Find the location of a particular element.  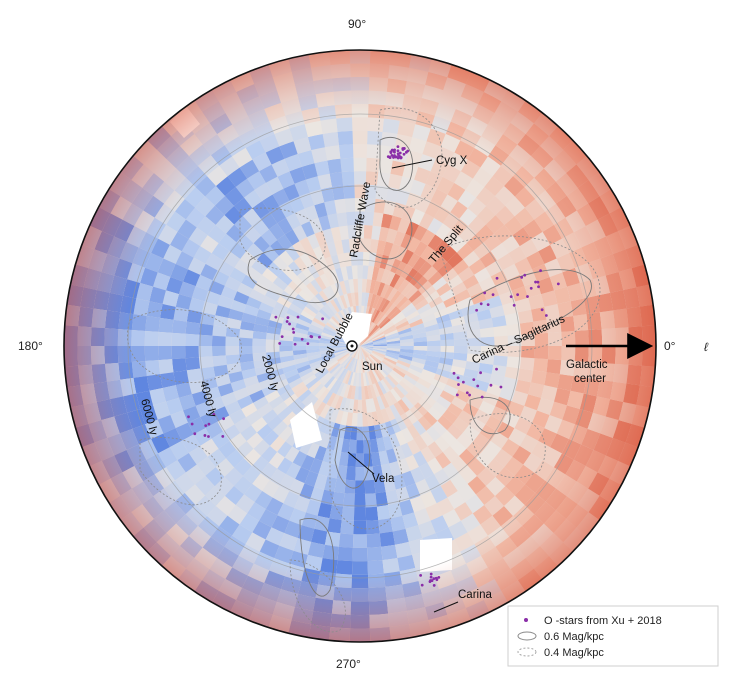

label-galactic: Galactic is located at coordinates (587, 365).